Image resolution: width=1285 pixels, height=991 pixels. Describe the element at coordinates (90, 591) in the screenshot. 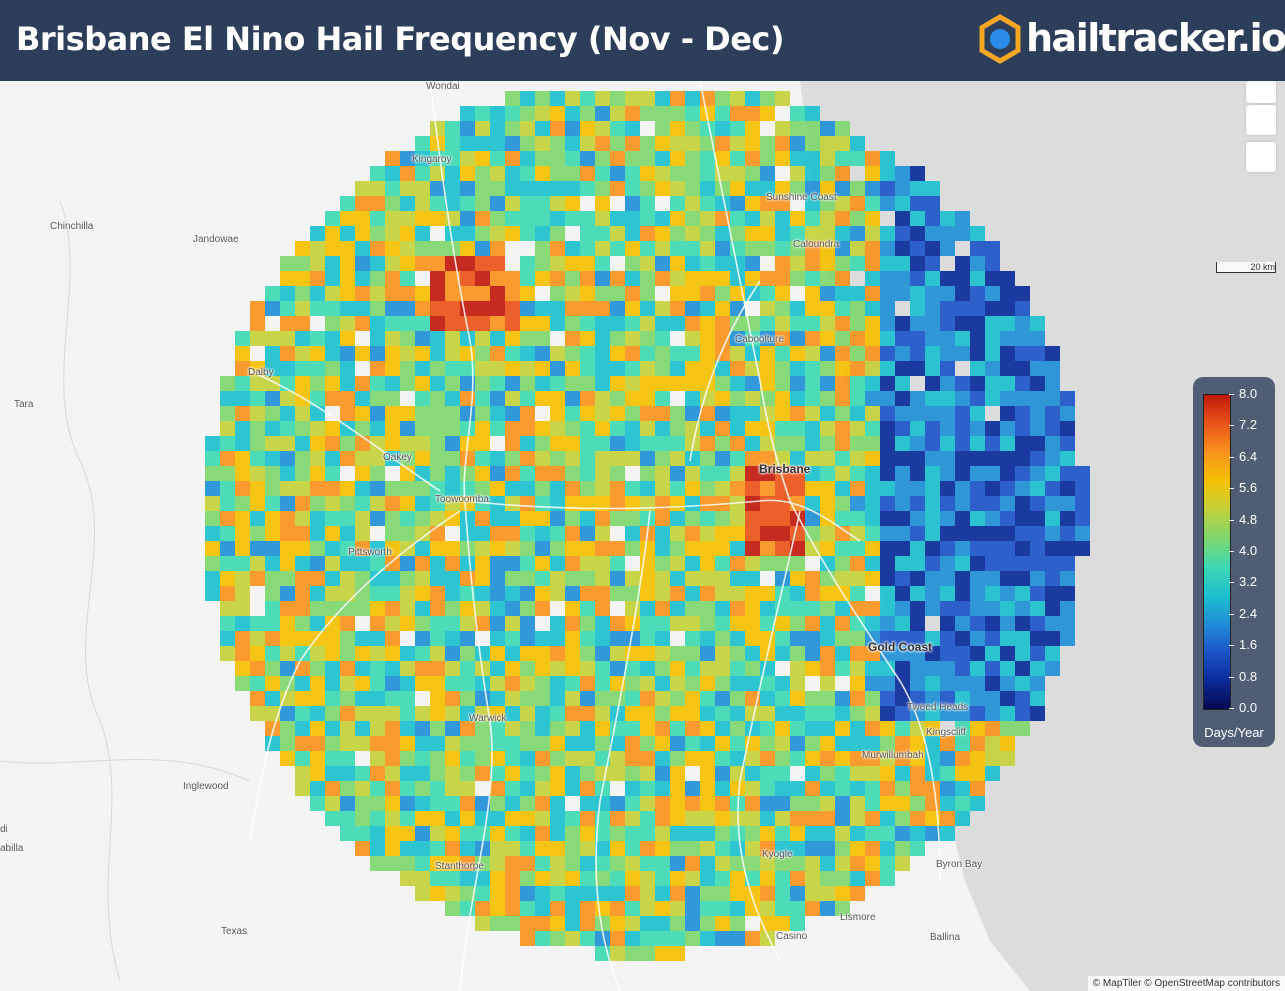

I see `state-boundary-line` at that location.